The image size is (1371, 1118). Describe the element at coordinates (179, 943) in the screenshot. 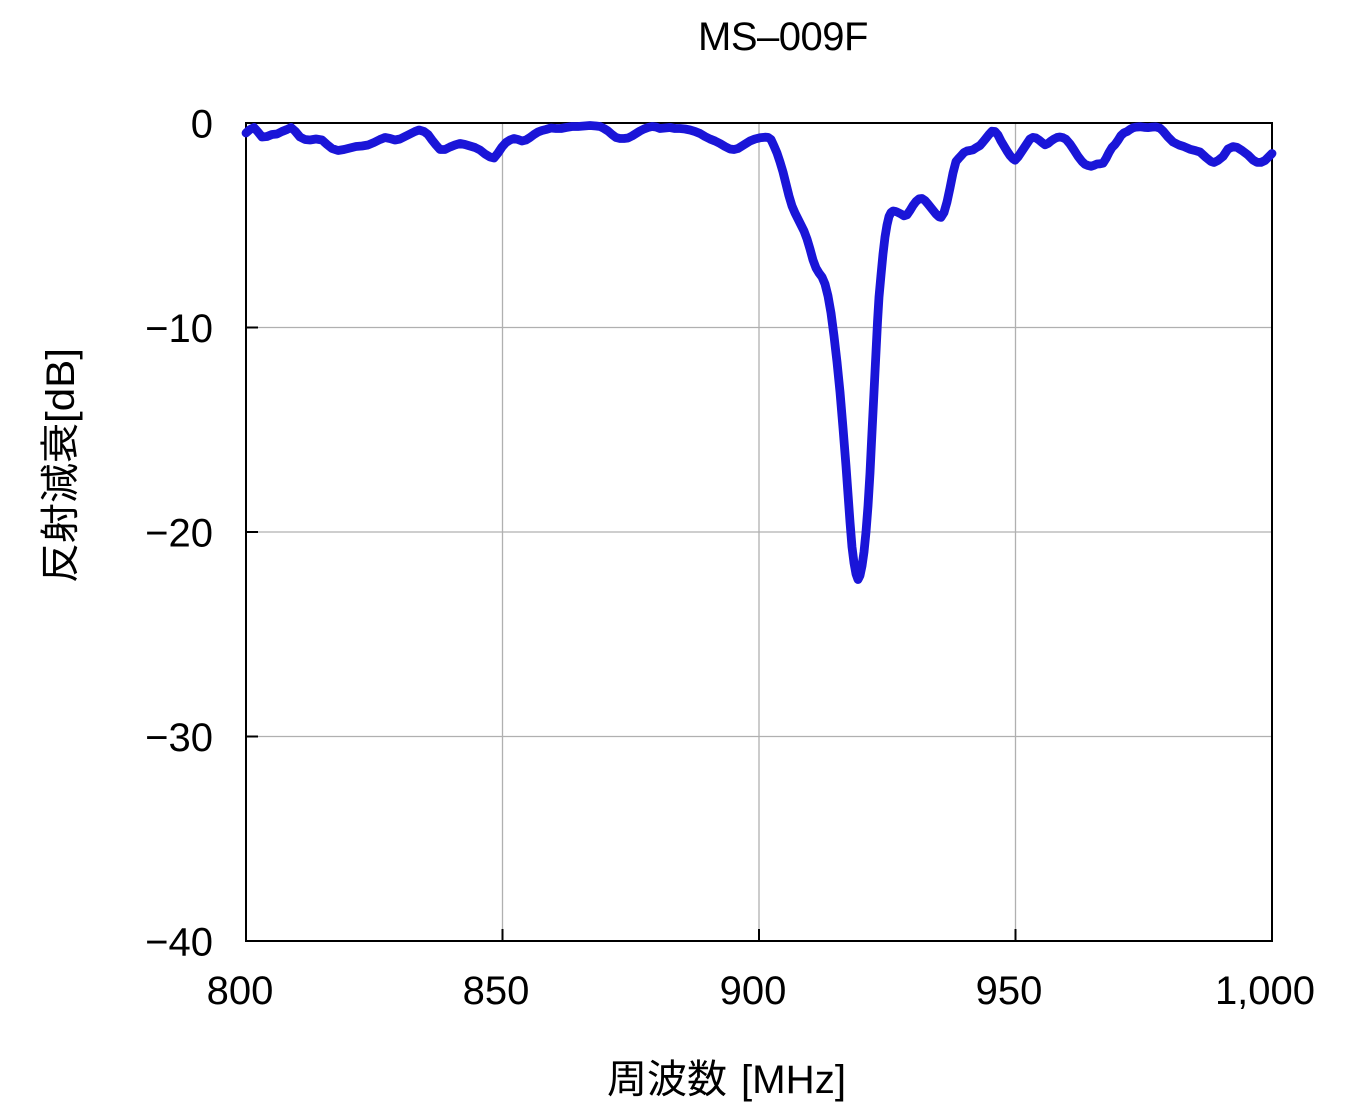

I see `svg-text: −40` at that location.